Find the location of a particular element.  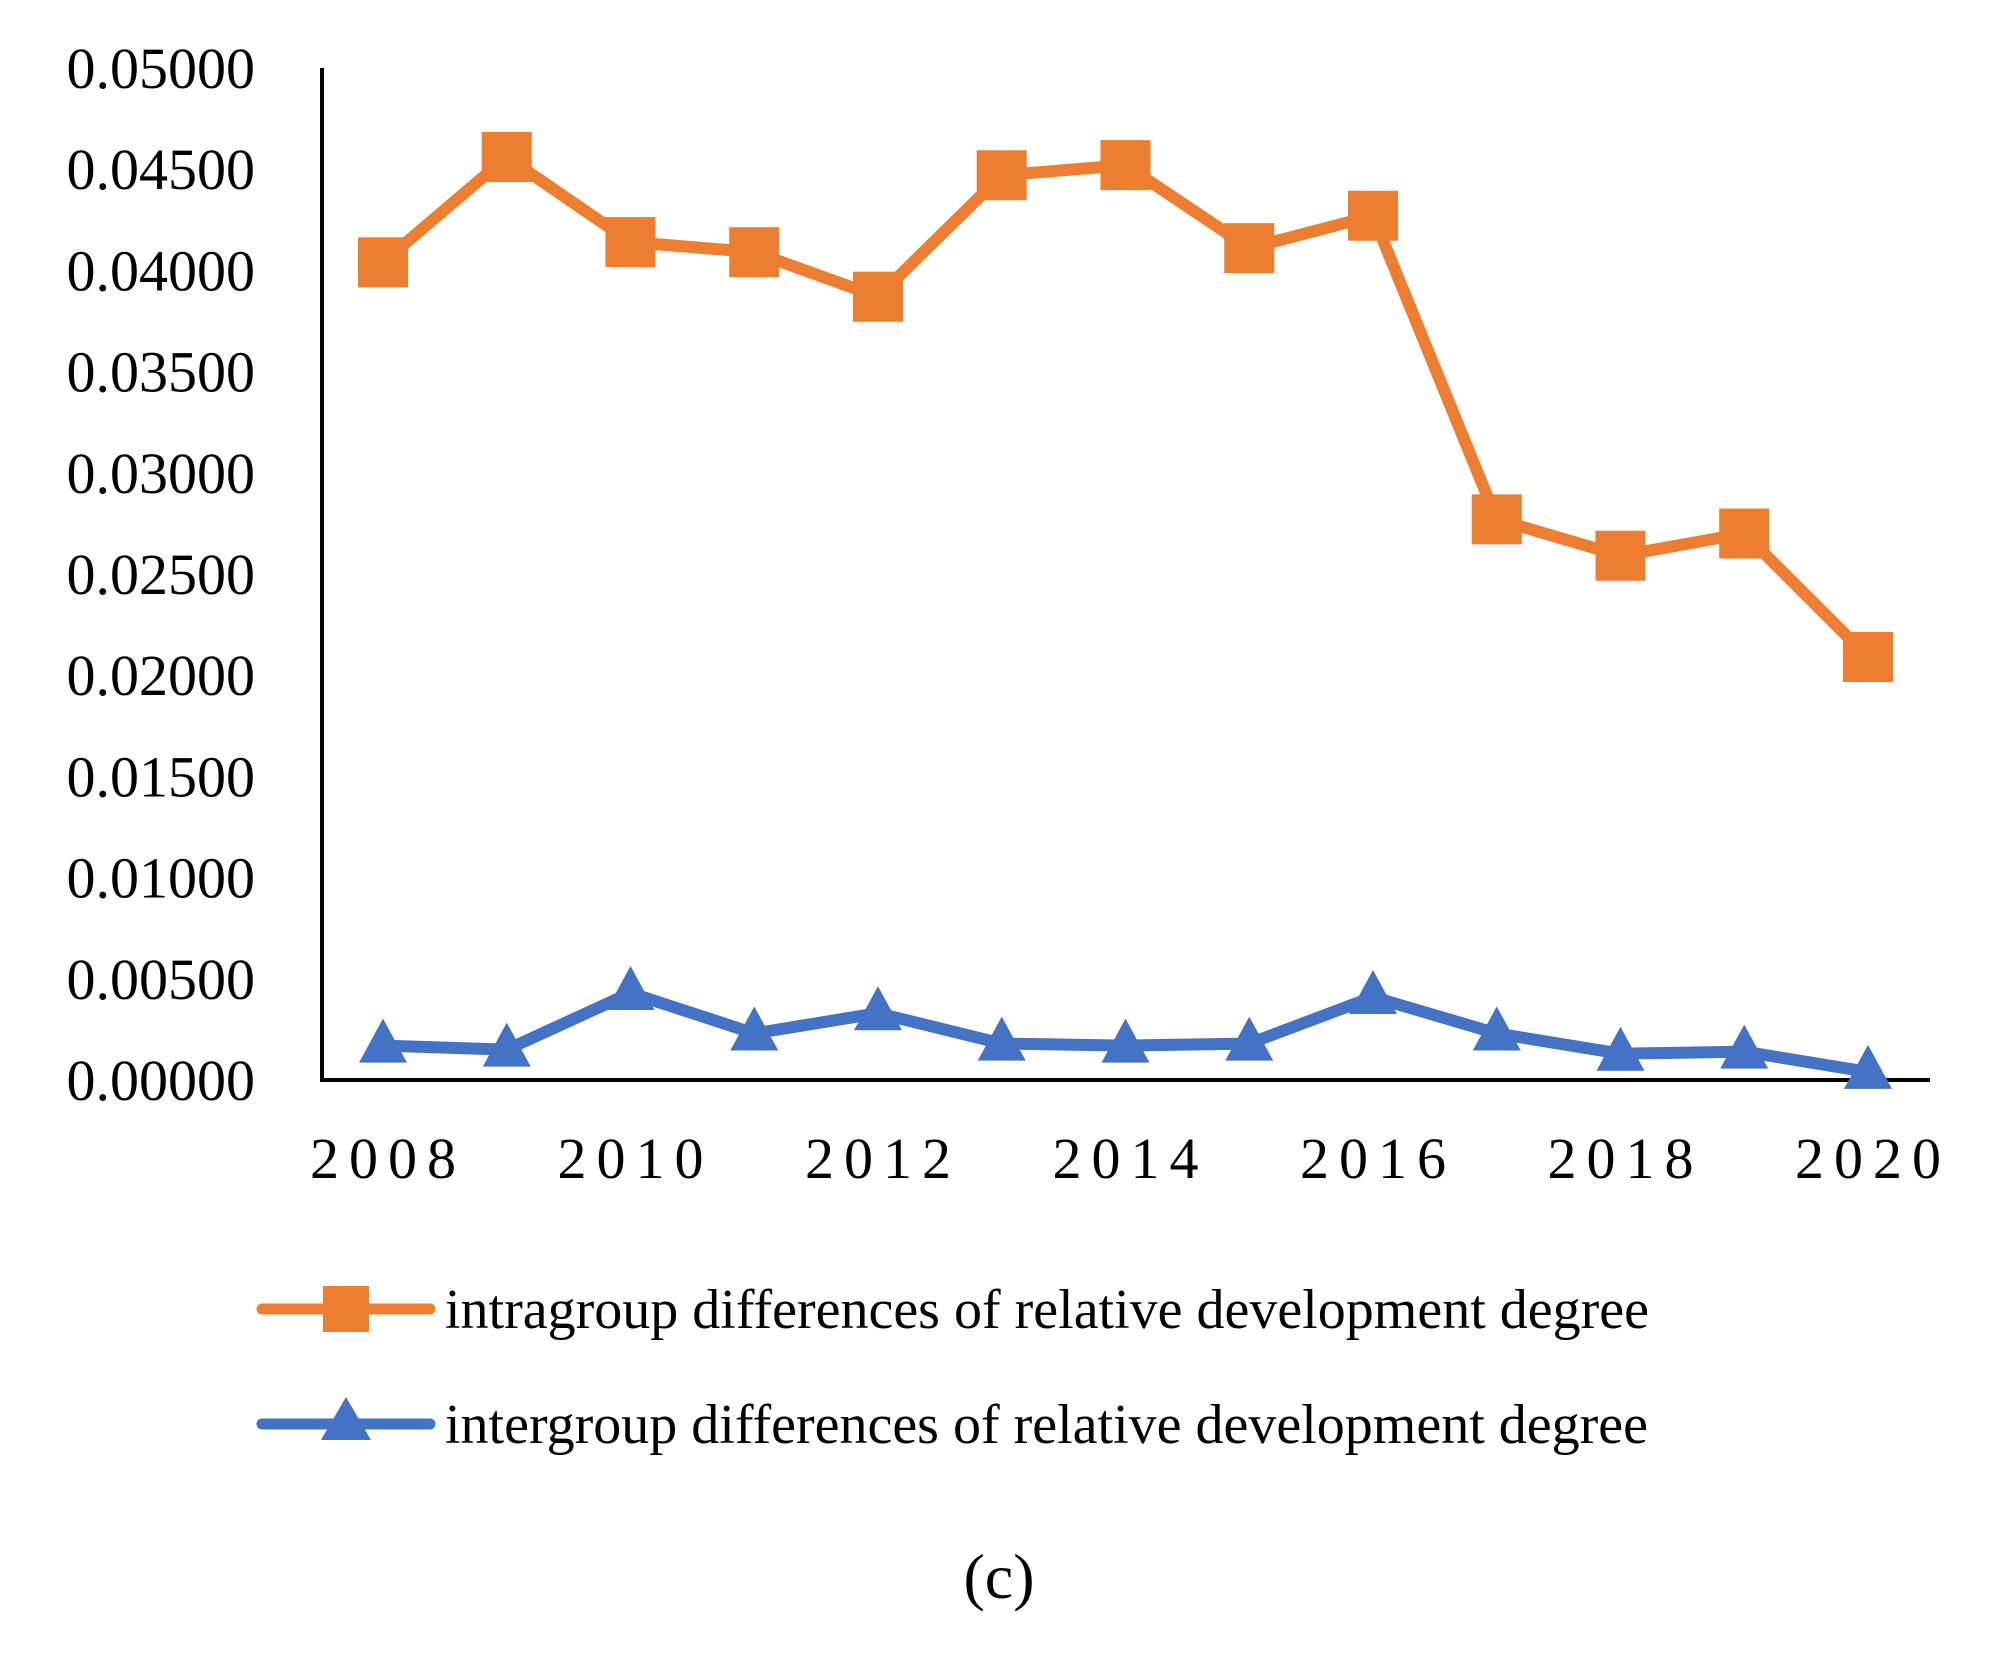

y-tick-label: 0.00000 is located at coordinates (161, 1080).